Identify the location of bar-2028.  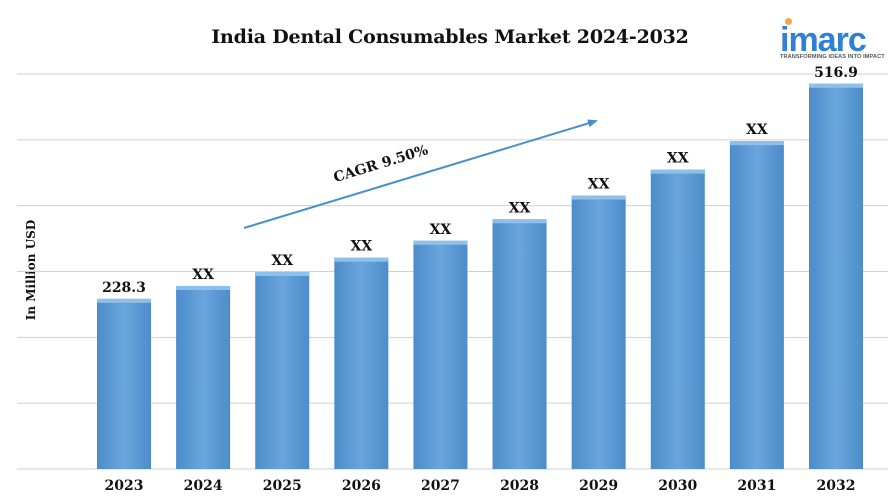
(519, 344).